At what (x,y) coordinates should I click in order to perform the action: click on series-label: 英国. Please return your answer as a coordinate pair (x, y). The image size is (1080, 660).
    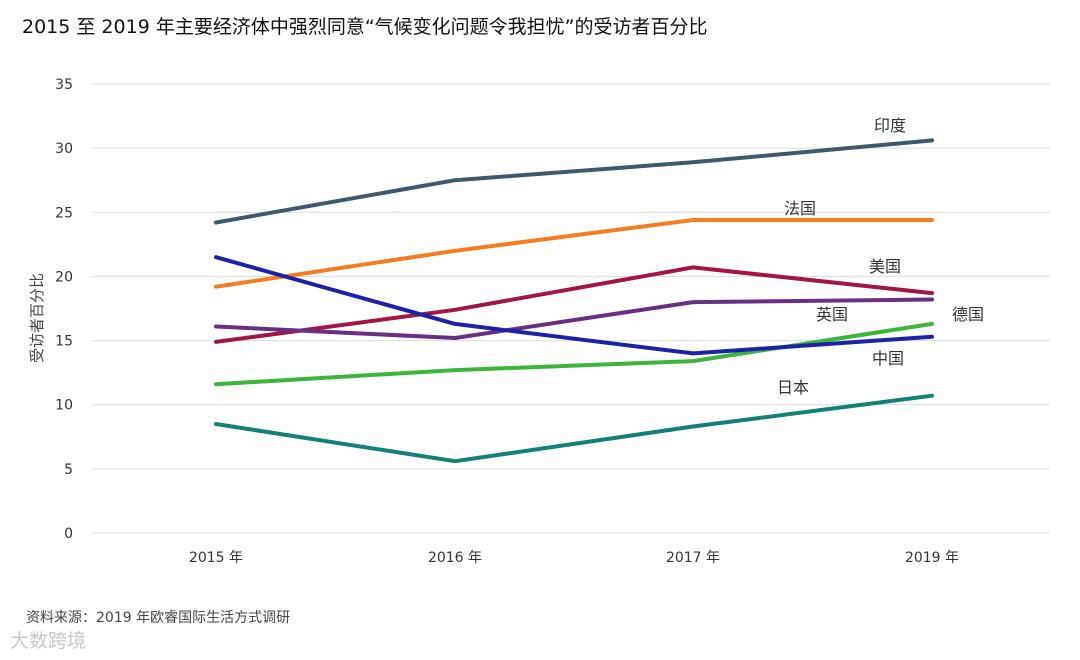
    Looking at the image, I should click on (832, 314).